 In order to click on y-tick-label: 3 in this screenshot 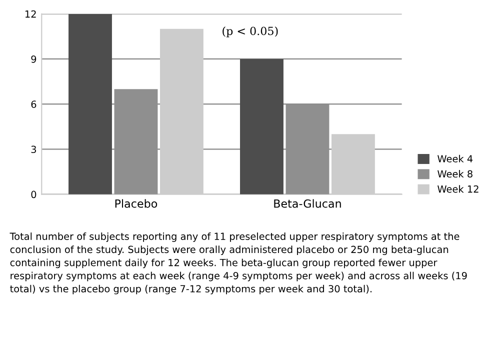, I will do `click(33, 150)`.